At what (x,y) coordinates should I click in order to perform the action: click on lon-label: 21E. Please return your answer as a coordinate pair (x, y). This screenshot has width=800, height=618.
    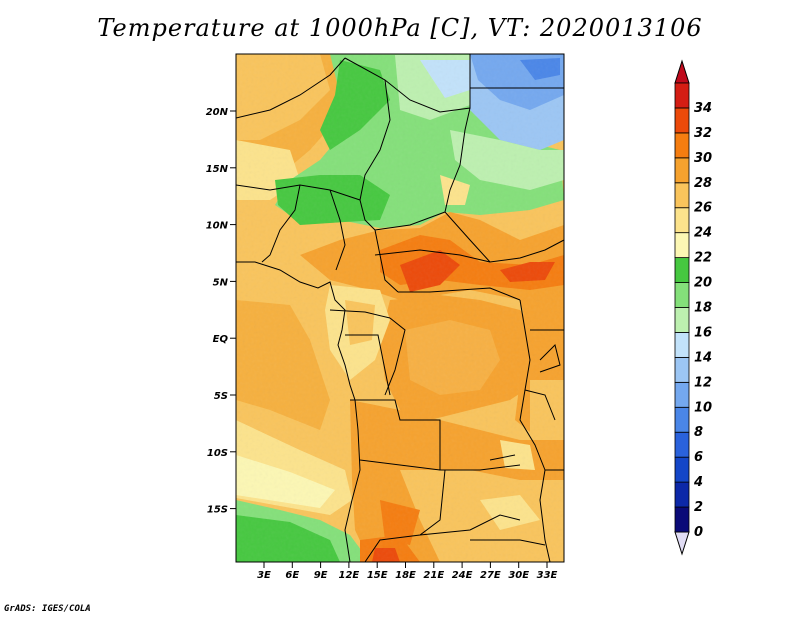
    Looking at the image, I should click on (433, 575).